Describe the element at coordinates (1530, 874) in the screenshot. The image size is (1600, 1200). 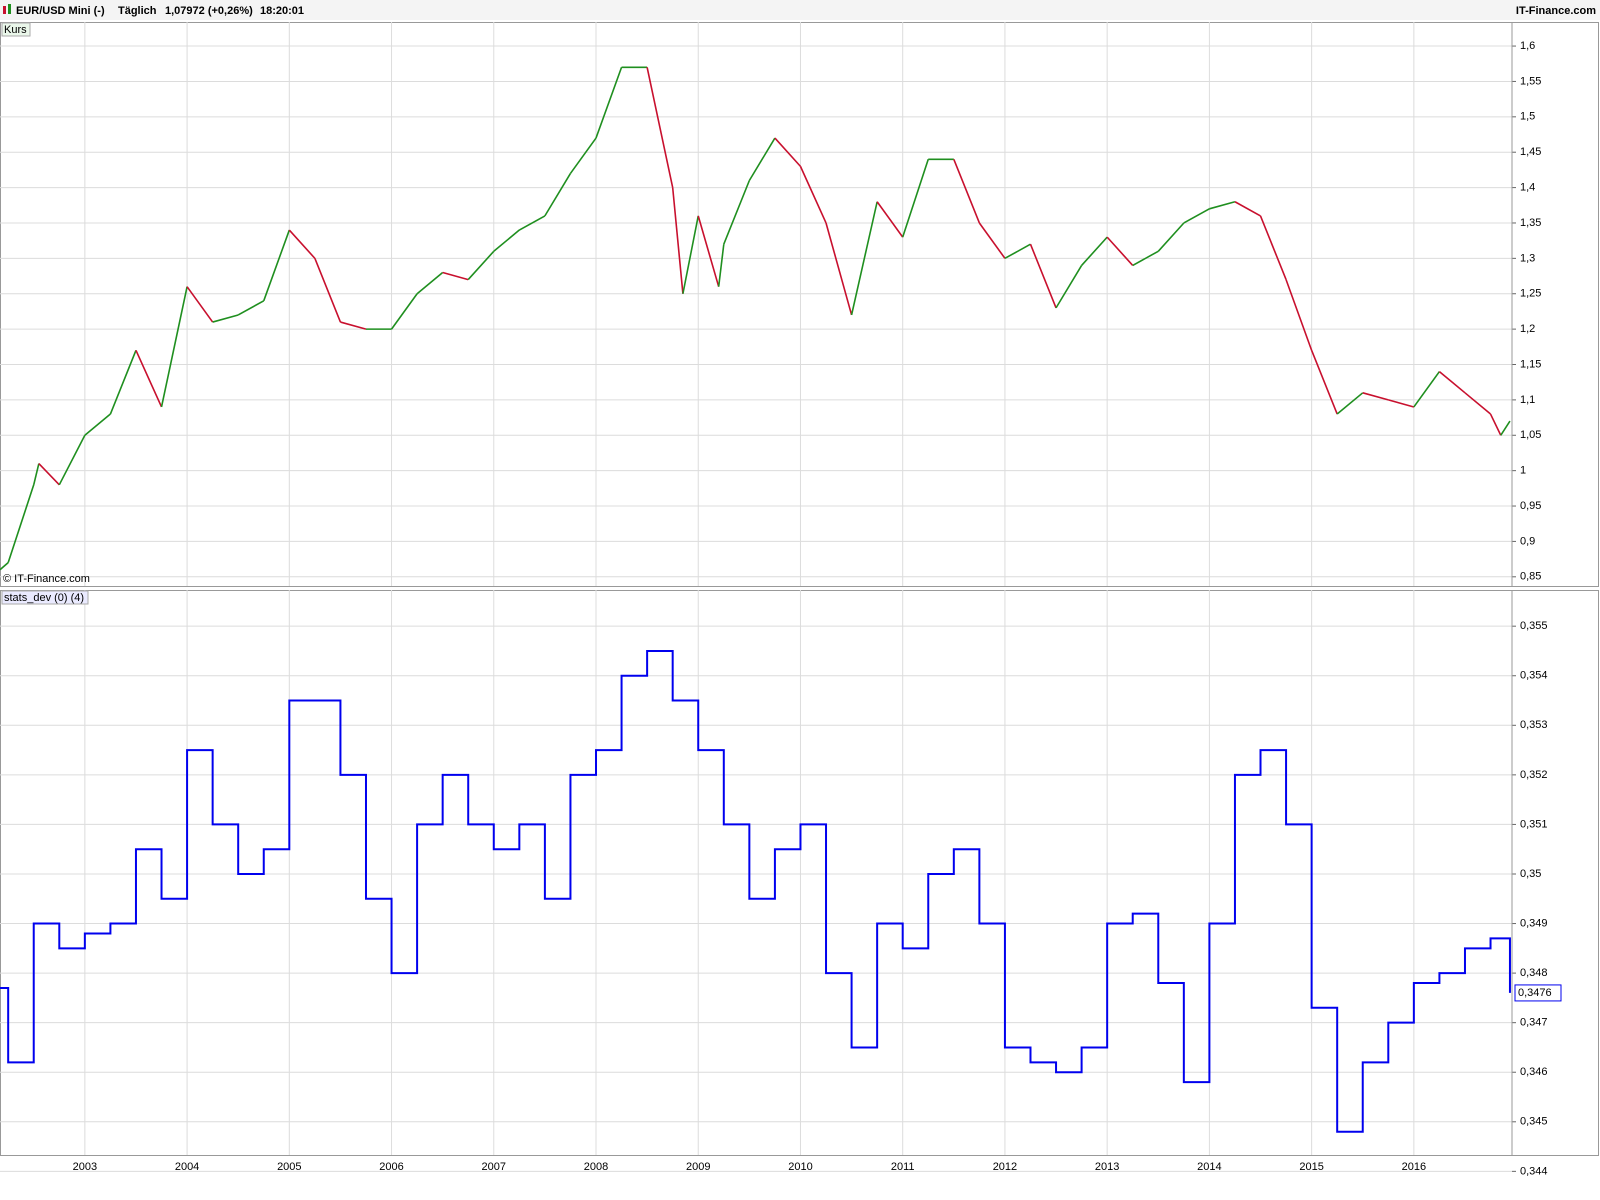
I see `y-tick-label: 0,35` at that location.